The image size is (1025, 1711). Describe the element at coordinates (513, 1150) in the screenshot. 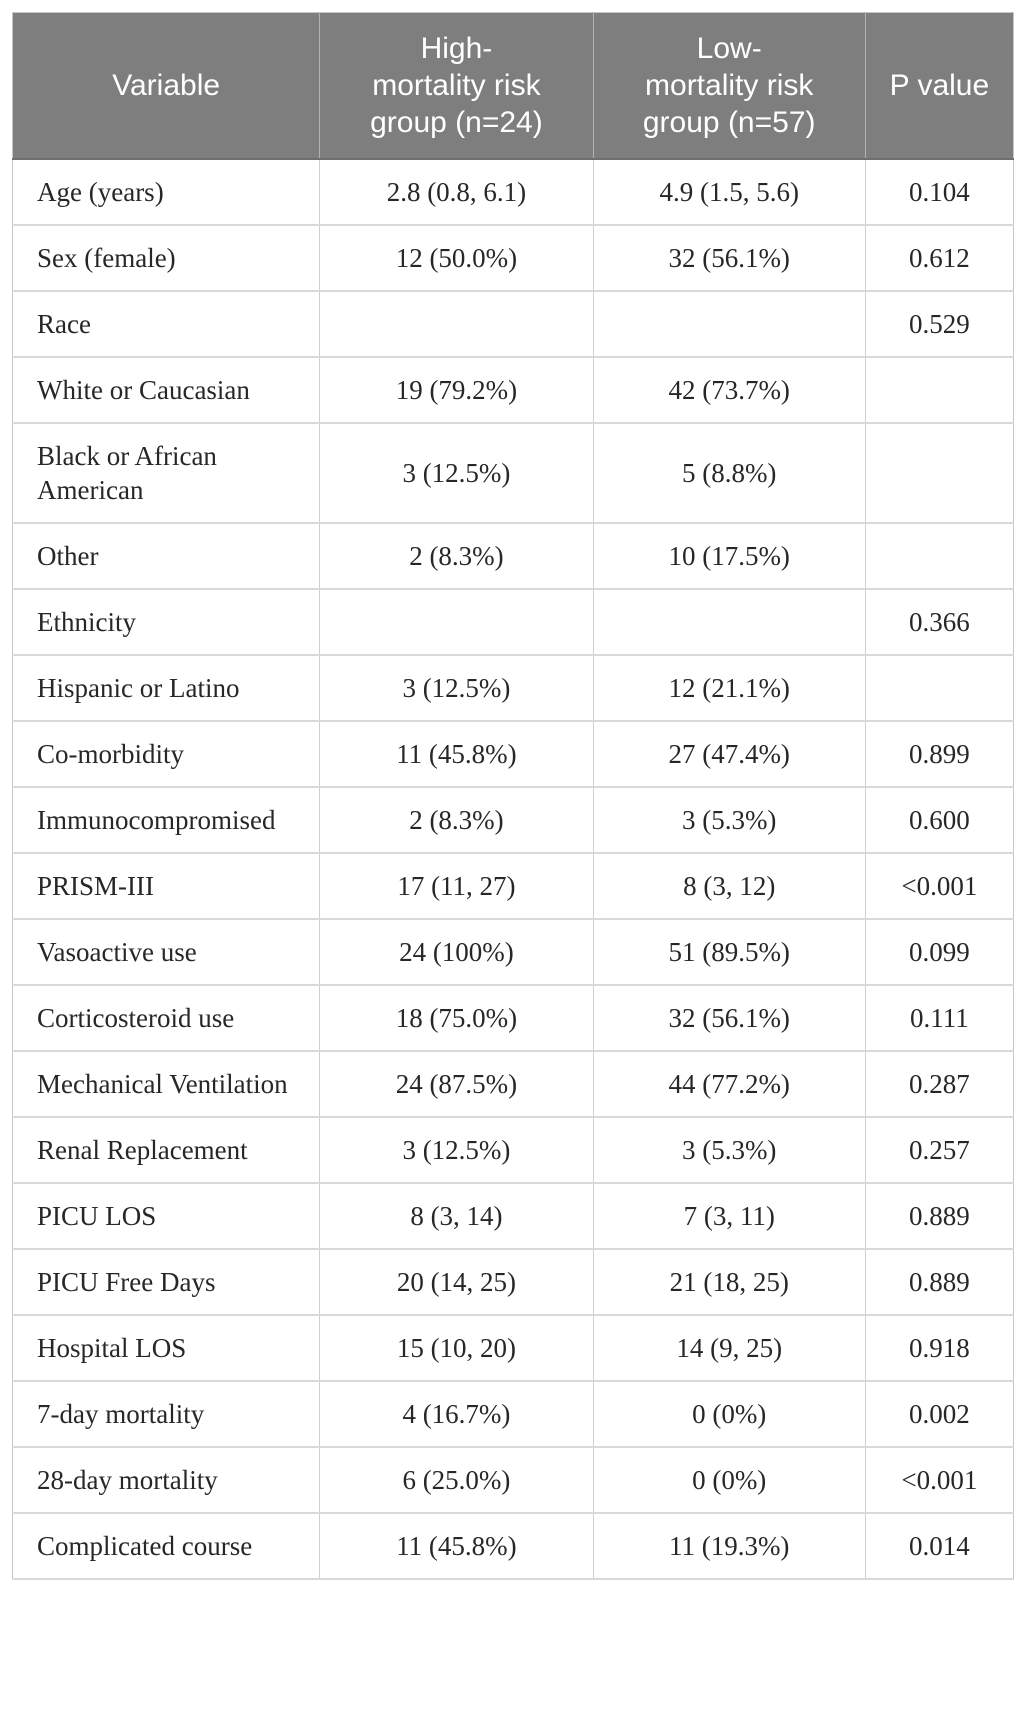

I see `table-row: Renal Replacement 3 (12.5%) 3 (5.3%) 0.257` at that location.